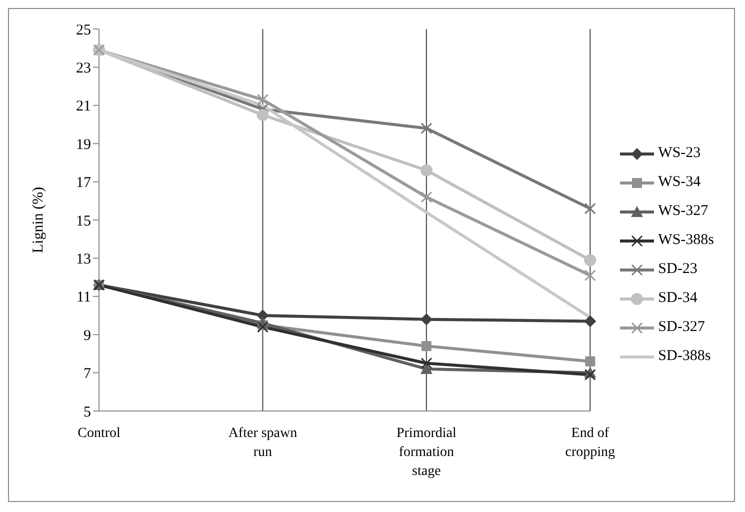  Describe the element at coordinates (263, 443) in the screenshot. I see `x-tick-label: After spawn run` at that location.